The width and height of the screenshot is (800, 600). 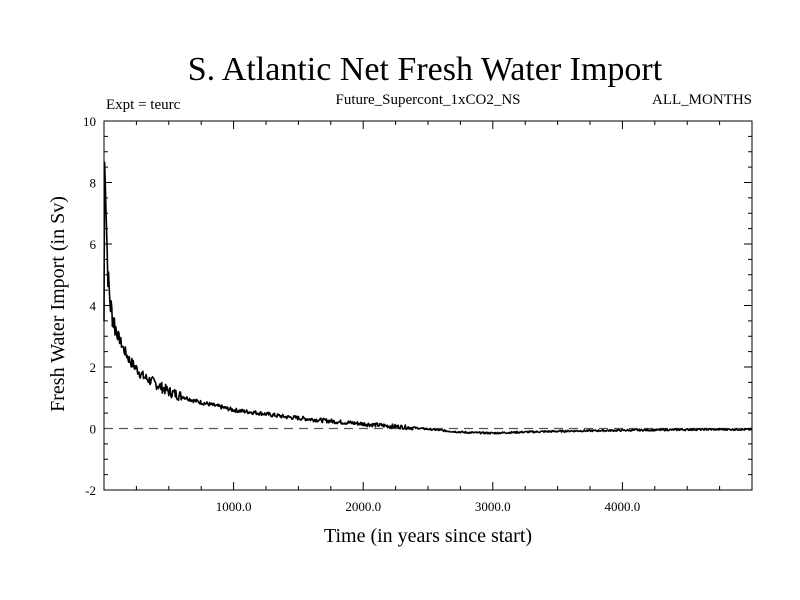 What do you see at coordinates (363, 506) in the screenshot?
I see `x-tick-label: 2000.0` at bounding box center [363, 506].